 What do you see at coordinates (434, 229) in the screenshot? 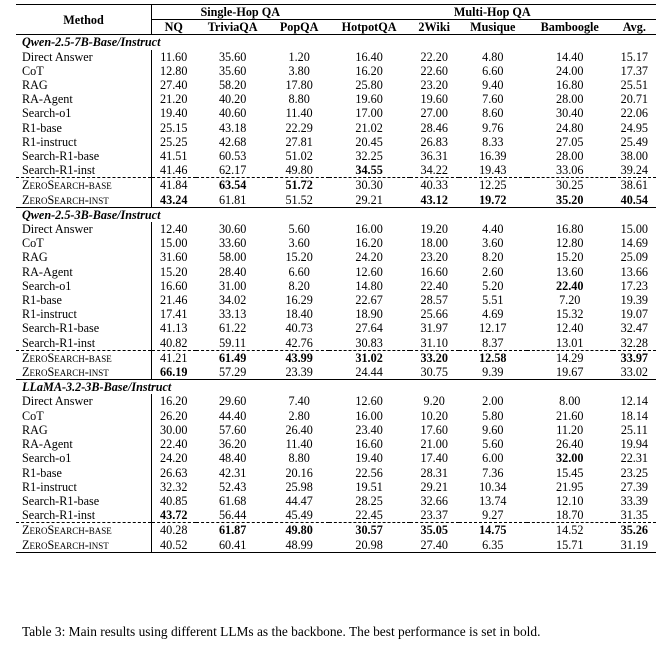
I see `table-cell: 19.20` at bounding box center [434, 229].